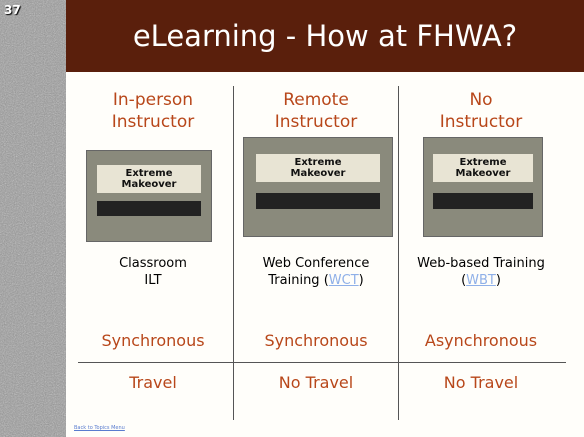 The image size is (584, 437). What do you see at coordinates (153, 263) in the screenshot?
I see `caption-line: Classroom` at bounding box center [153, 263].